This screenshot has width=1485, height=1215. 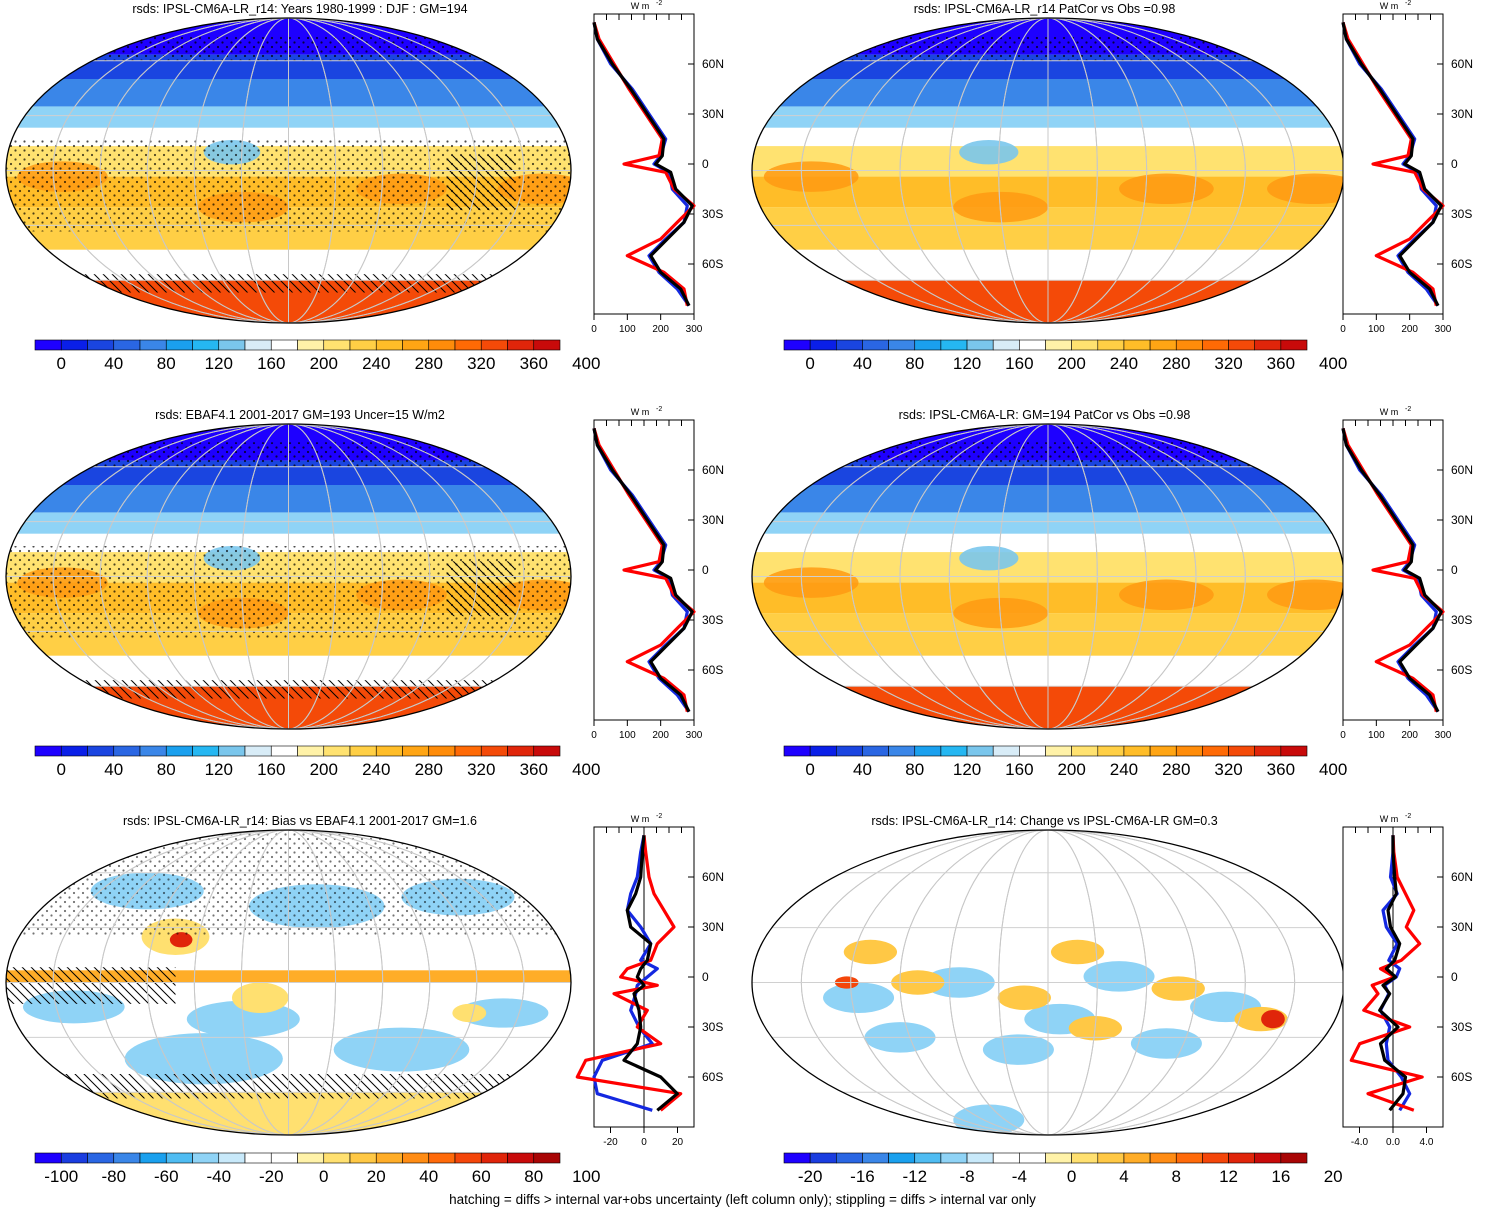 I want to click on colorbar-tick-label: -4, so click(x=1019, y=1176).